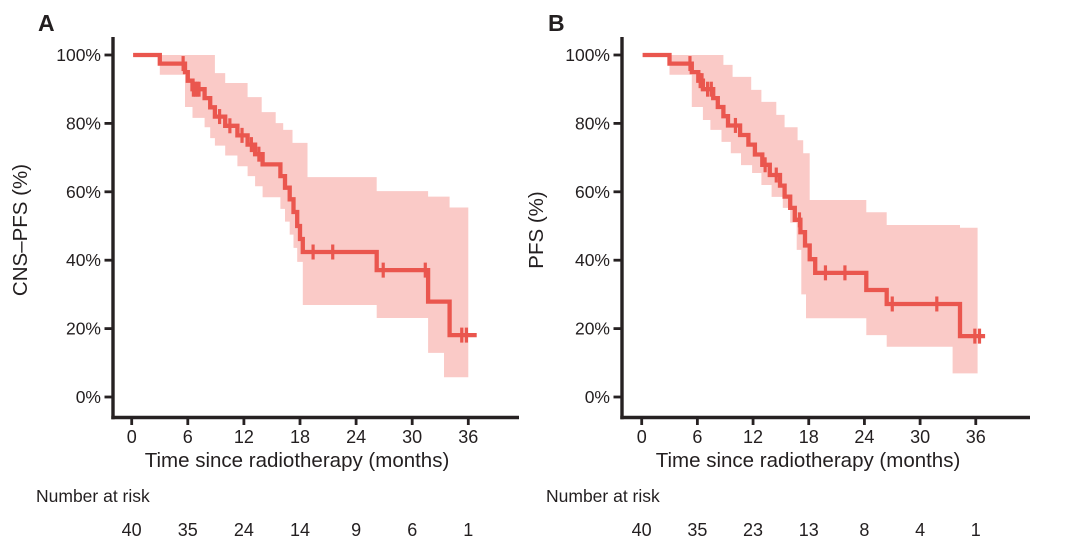  I want to click on panel-b-letter: B, so click(557, 23).